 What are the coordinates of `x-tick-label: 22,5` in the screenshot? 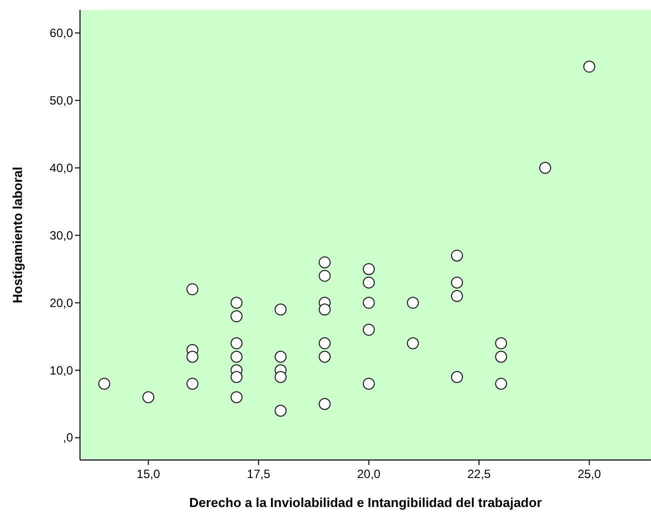 It's located at (479, 474).